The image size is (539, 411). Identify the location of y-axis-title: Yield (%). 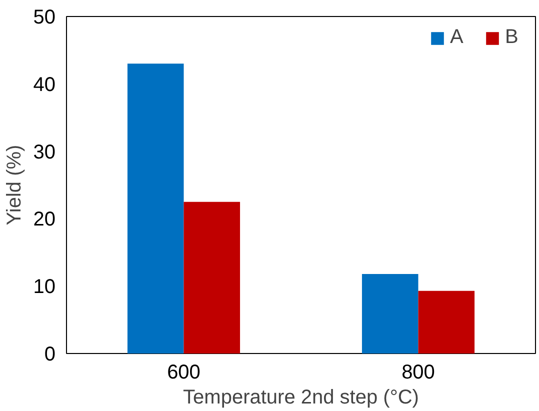
(14, 185).